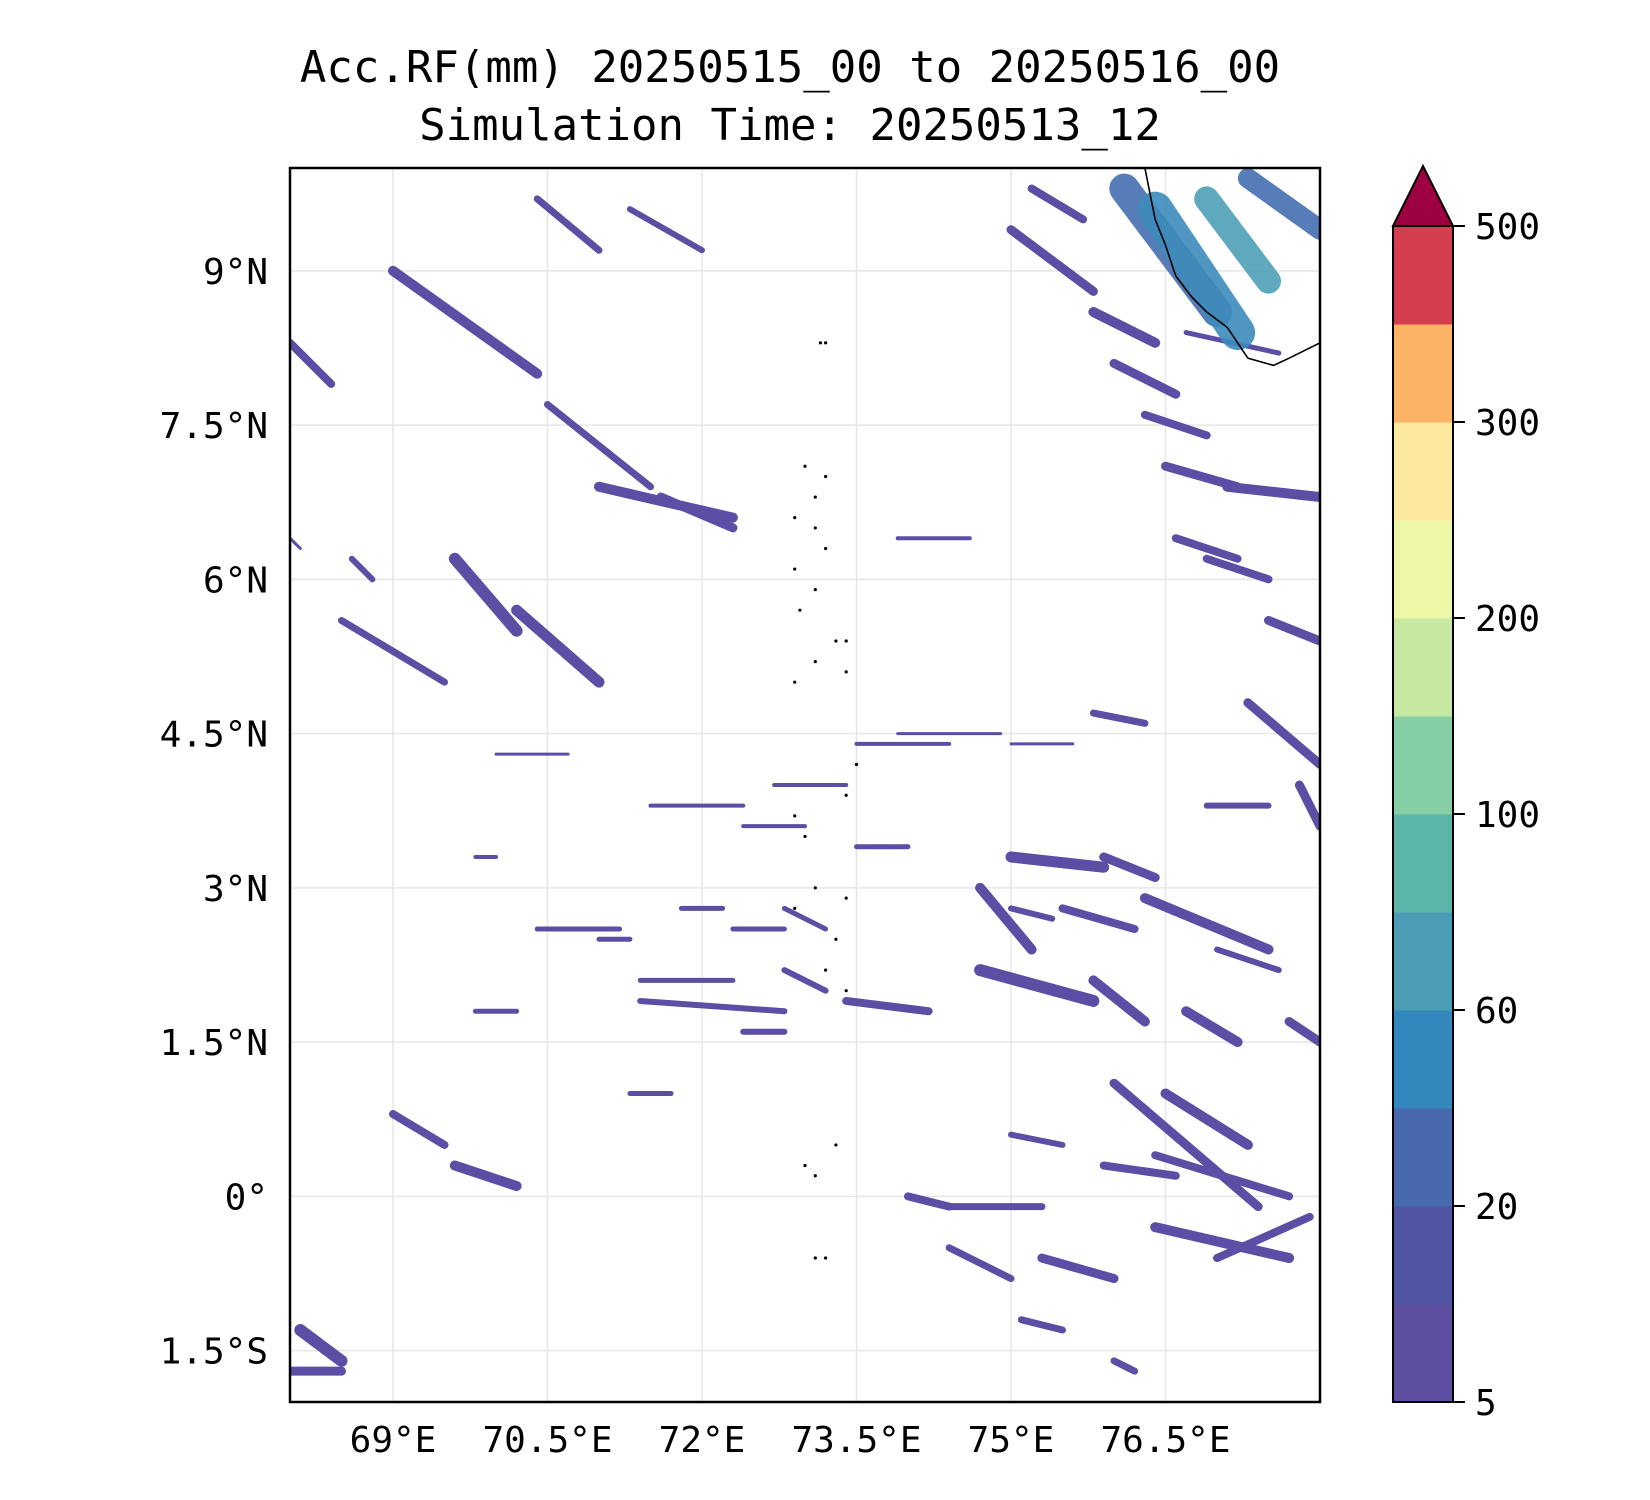  Describe the element at coordinates (1496, 1011) in the screenshot. I see `colorbar-tick-label: 60` at that location.